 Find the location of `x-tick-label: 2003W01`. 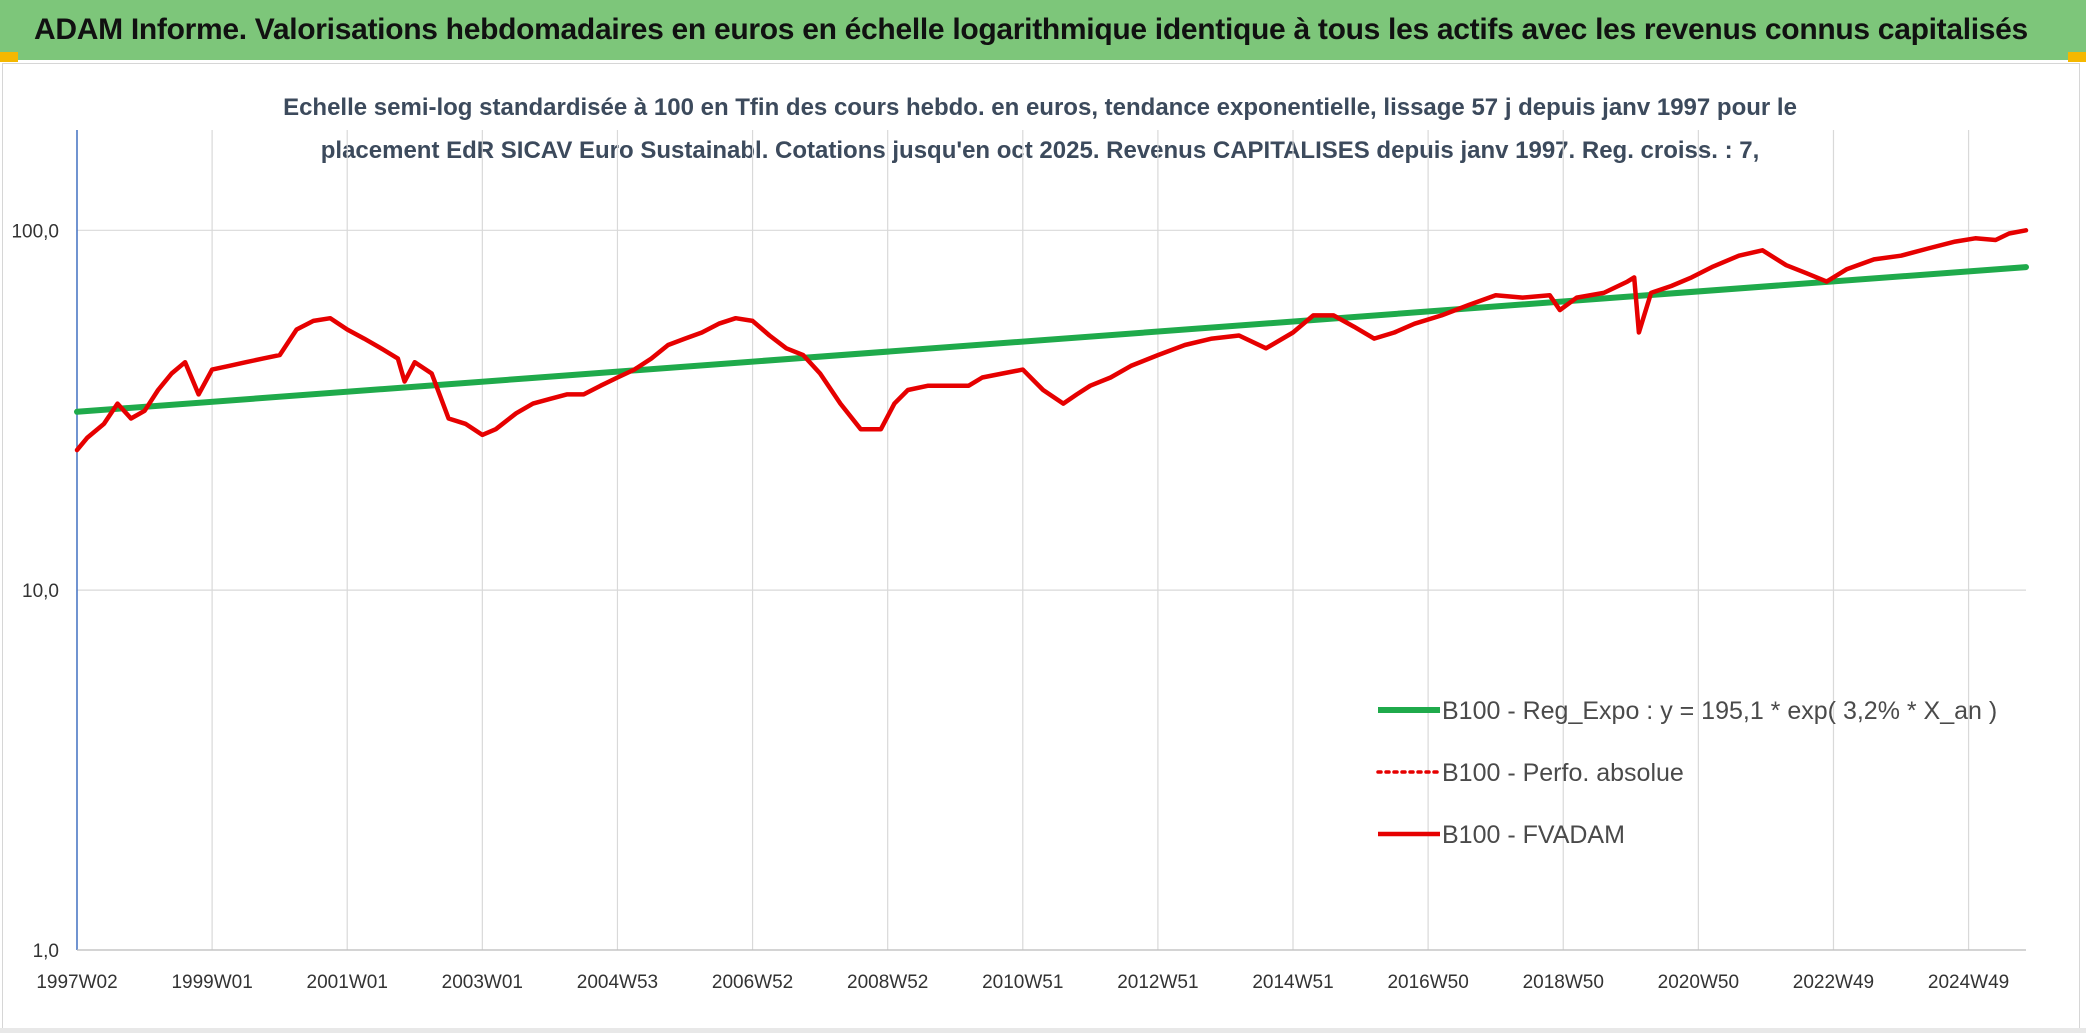

x-tick-label: 2003W01 is located at coordinates (482, 982).